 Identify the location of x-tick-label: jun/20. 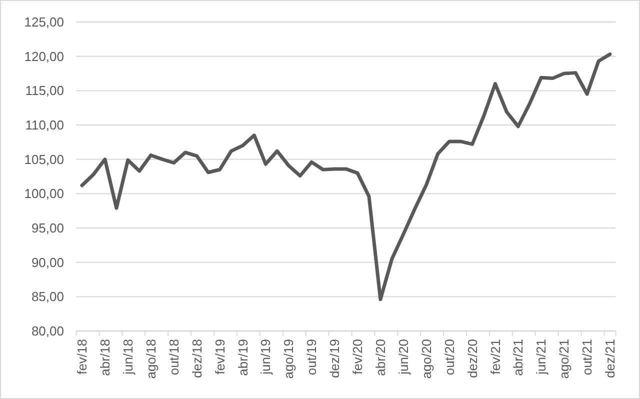
(403, 357).